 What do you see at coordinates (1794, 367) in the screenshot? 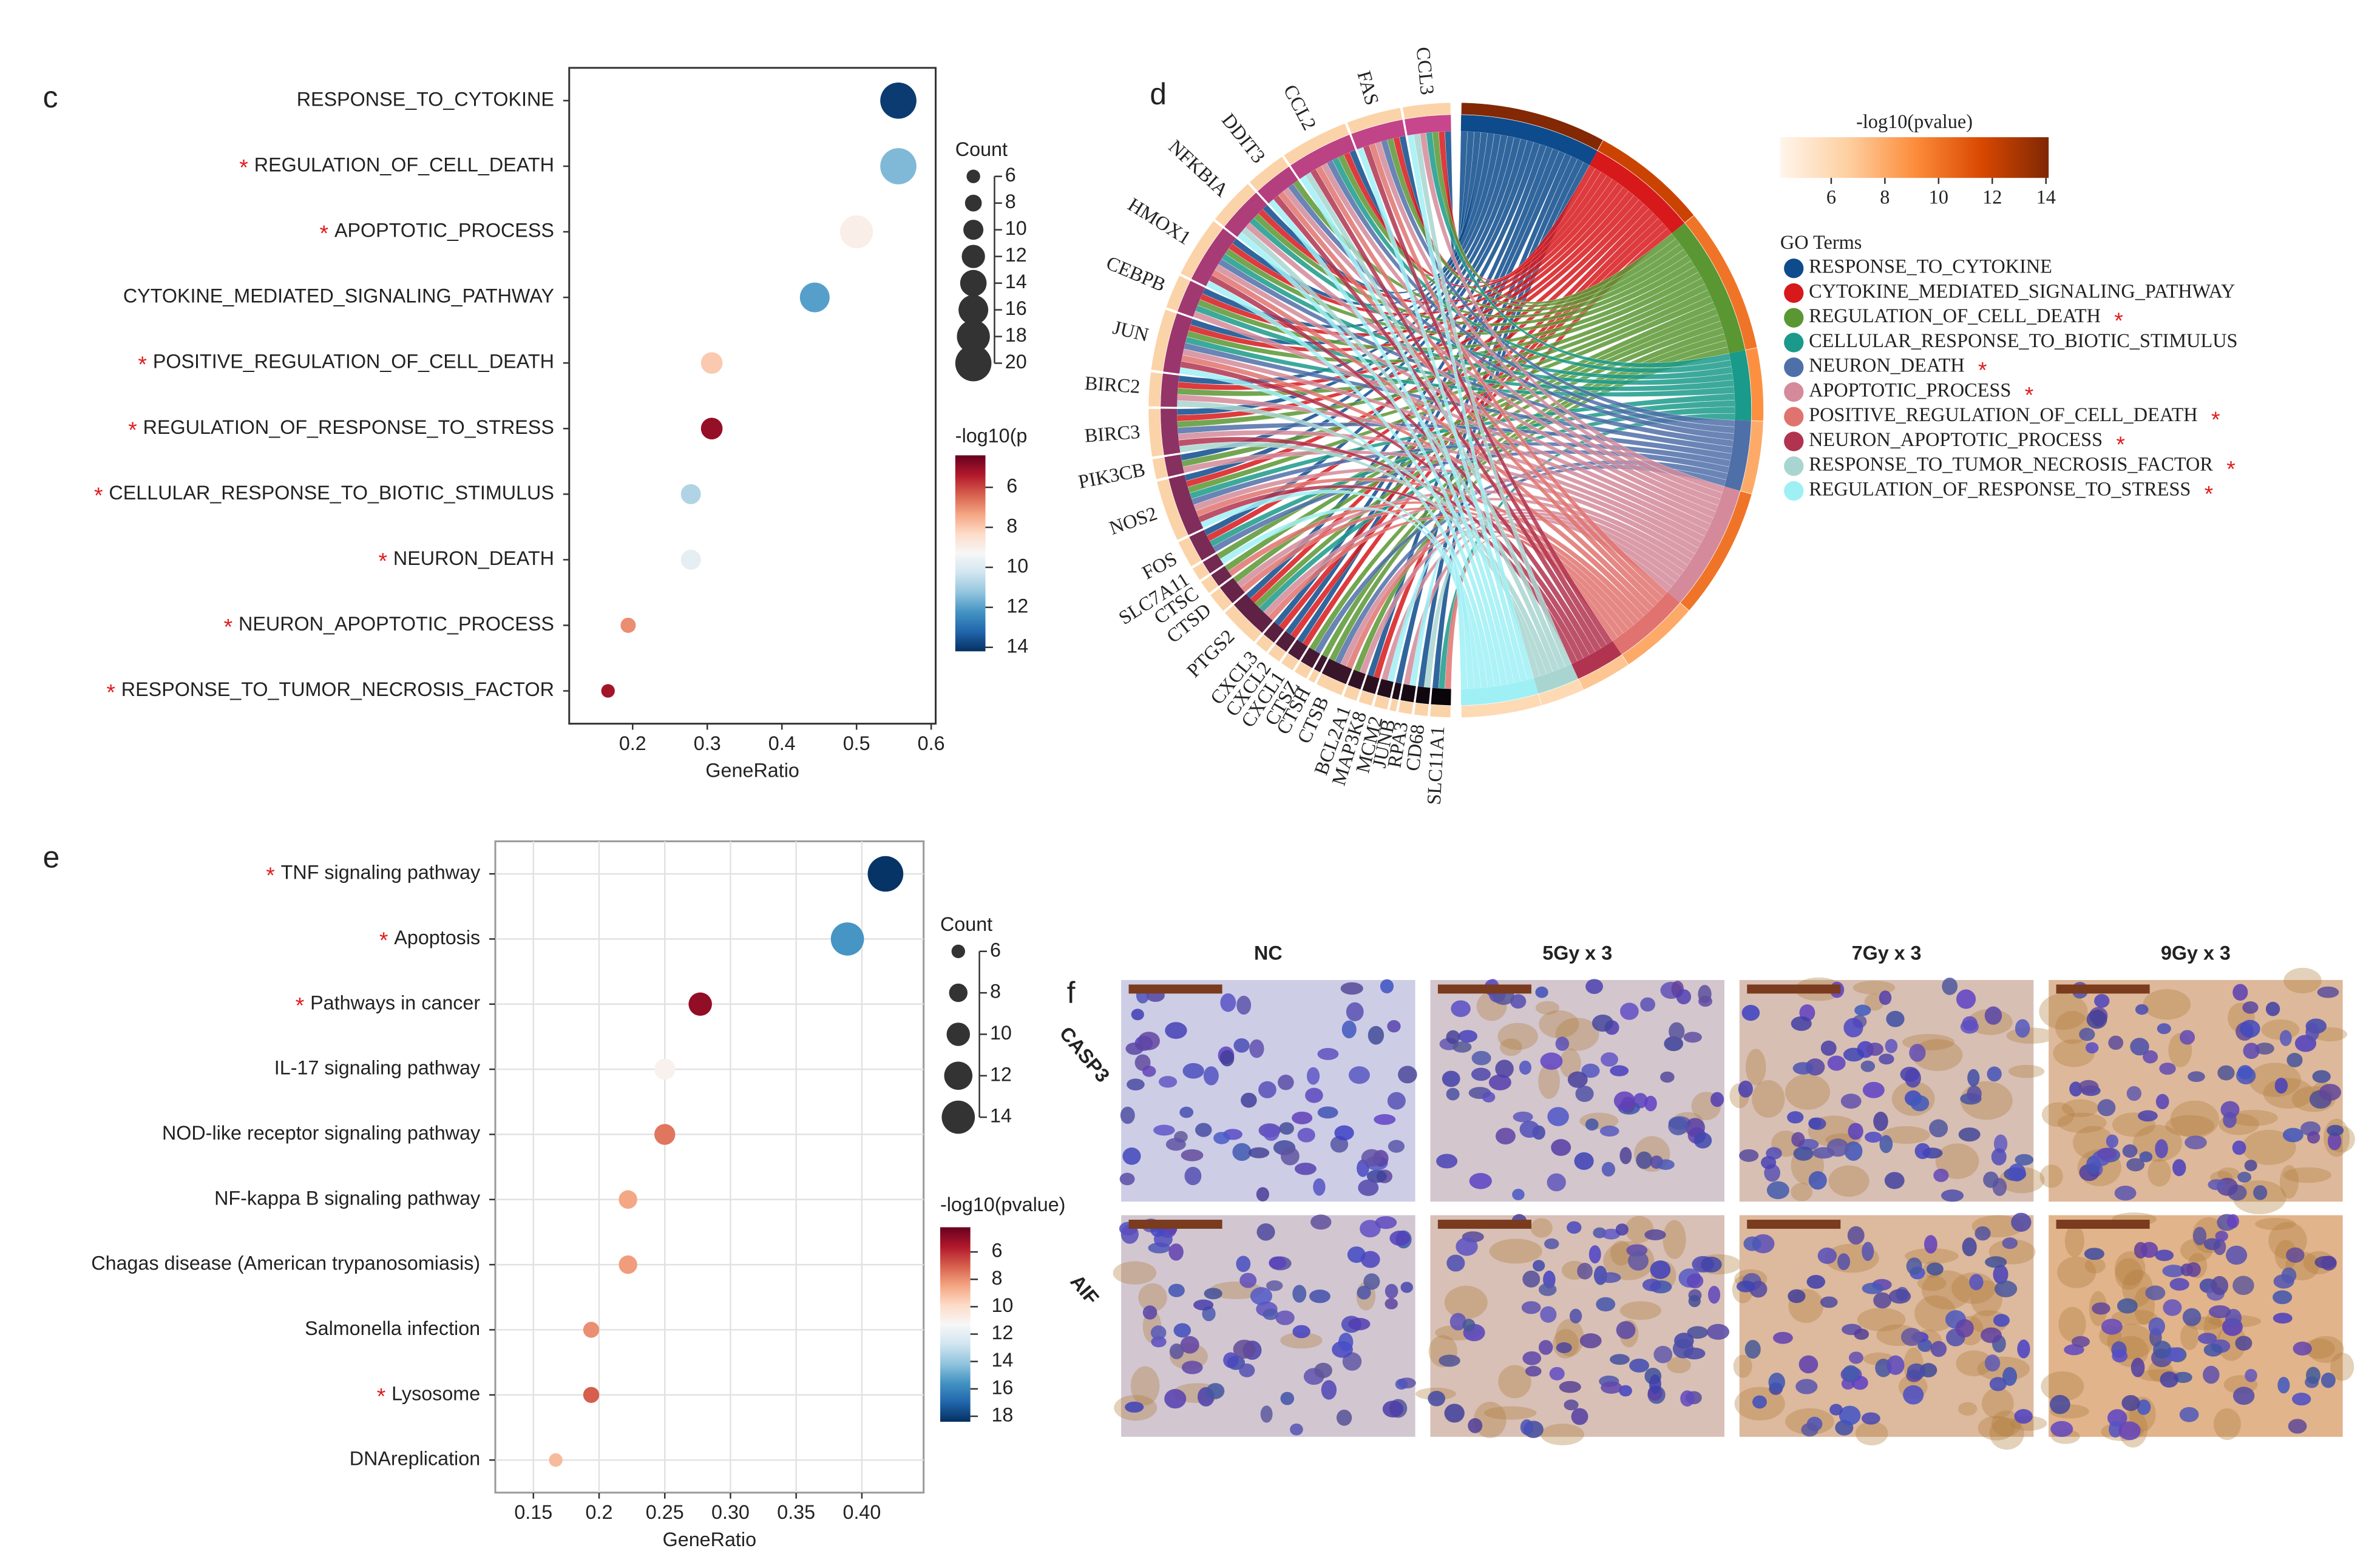
I see `legend-swatch` at bounding box center [1794, 367].